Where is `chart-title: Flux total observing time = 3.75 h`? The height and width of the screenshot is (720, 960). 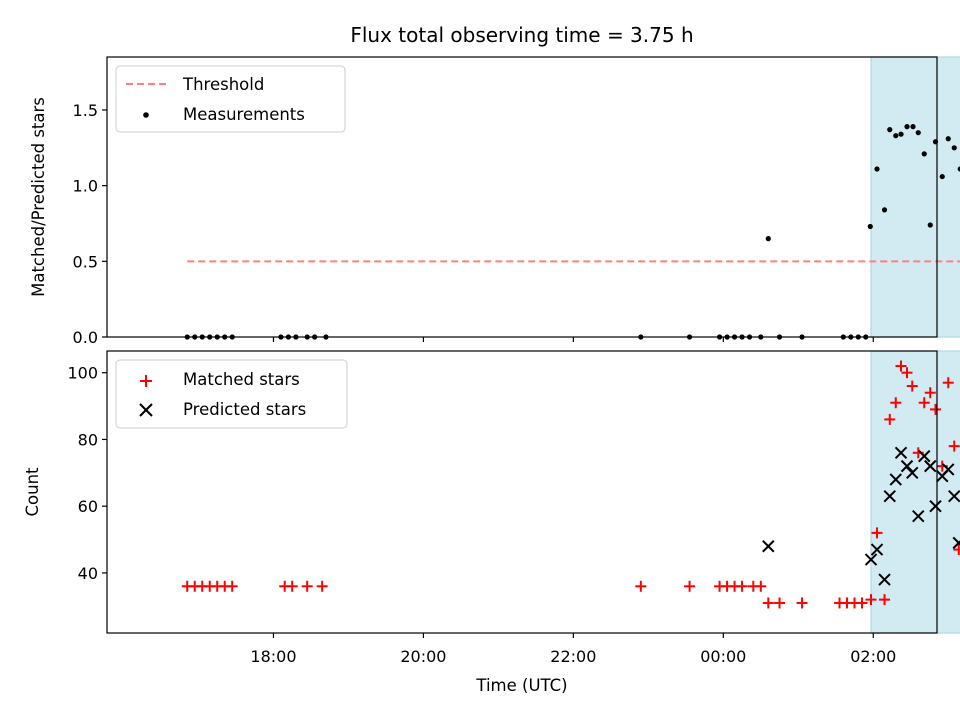 chart-title: Flux total observing time = 3.75 h is located at coordinates (521, 35).